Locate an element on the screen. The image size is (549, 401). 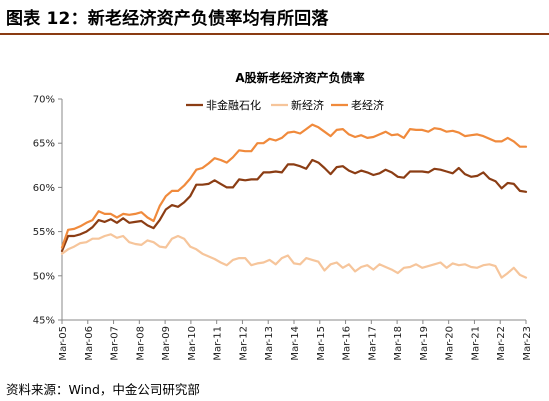
x-tick-label: Mar-11 is located at coordinates (218, 343).